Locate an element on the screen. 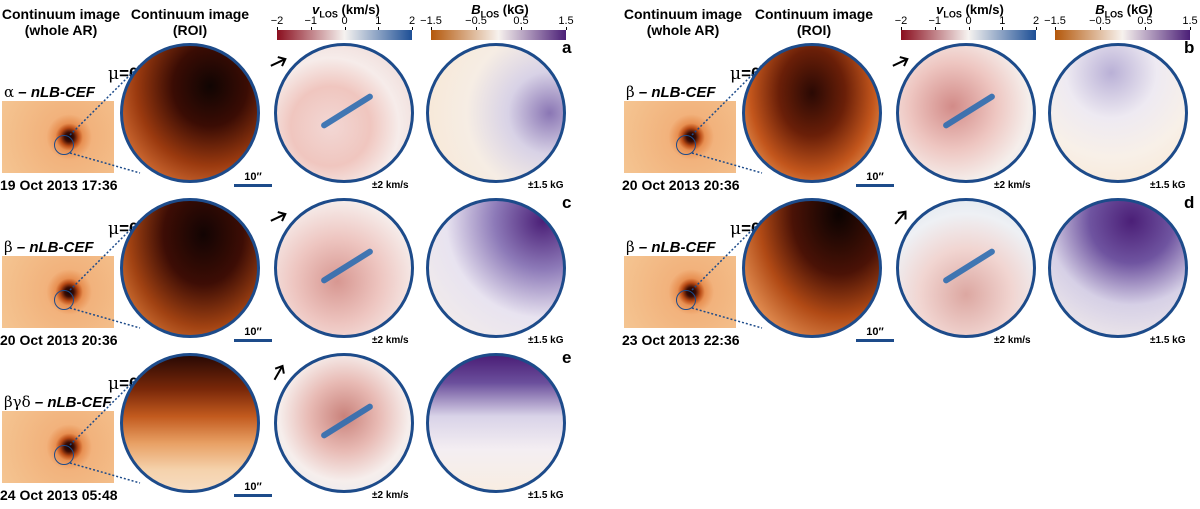 The height and width of the screenshot is (509, 1200). vlos-colorbar-label-left: vLOS (km/s) is located at coordinates (346, 11).